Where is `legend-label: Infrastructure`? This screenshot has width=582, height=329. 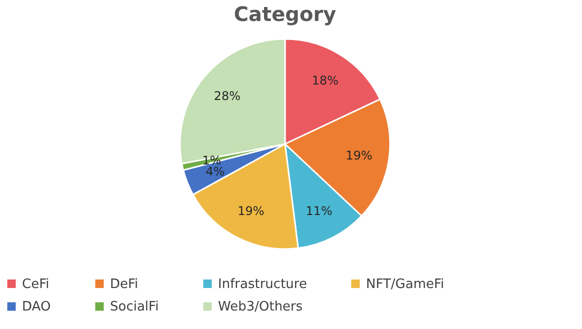 legend-label: Infrastructure is located at coordinates (262, 284).